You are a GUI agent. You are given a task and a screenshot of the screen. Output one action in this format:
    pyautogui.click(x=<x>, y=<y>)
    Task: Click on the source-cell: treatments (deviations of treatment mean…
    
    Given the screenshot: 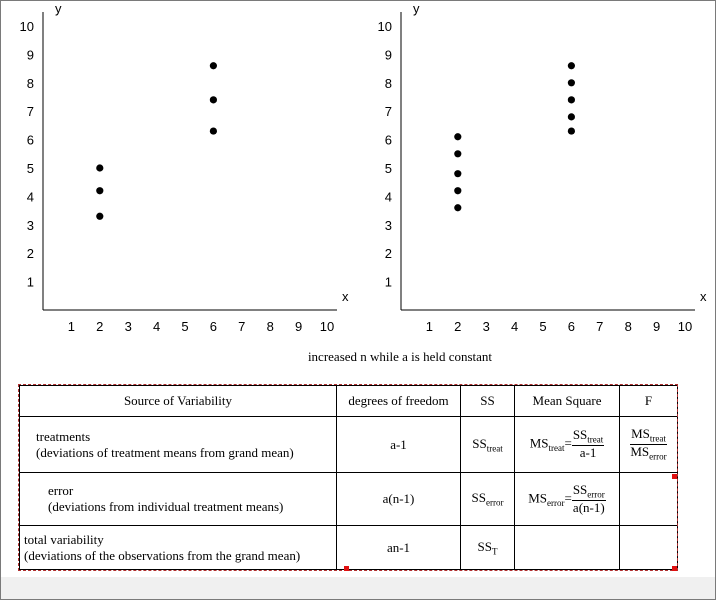 What is the action you would take?
    pyautogui.click(x=178, y=444)
    